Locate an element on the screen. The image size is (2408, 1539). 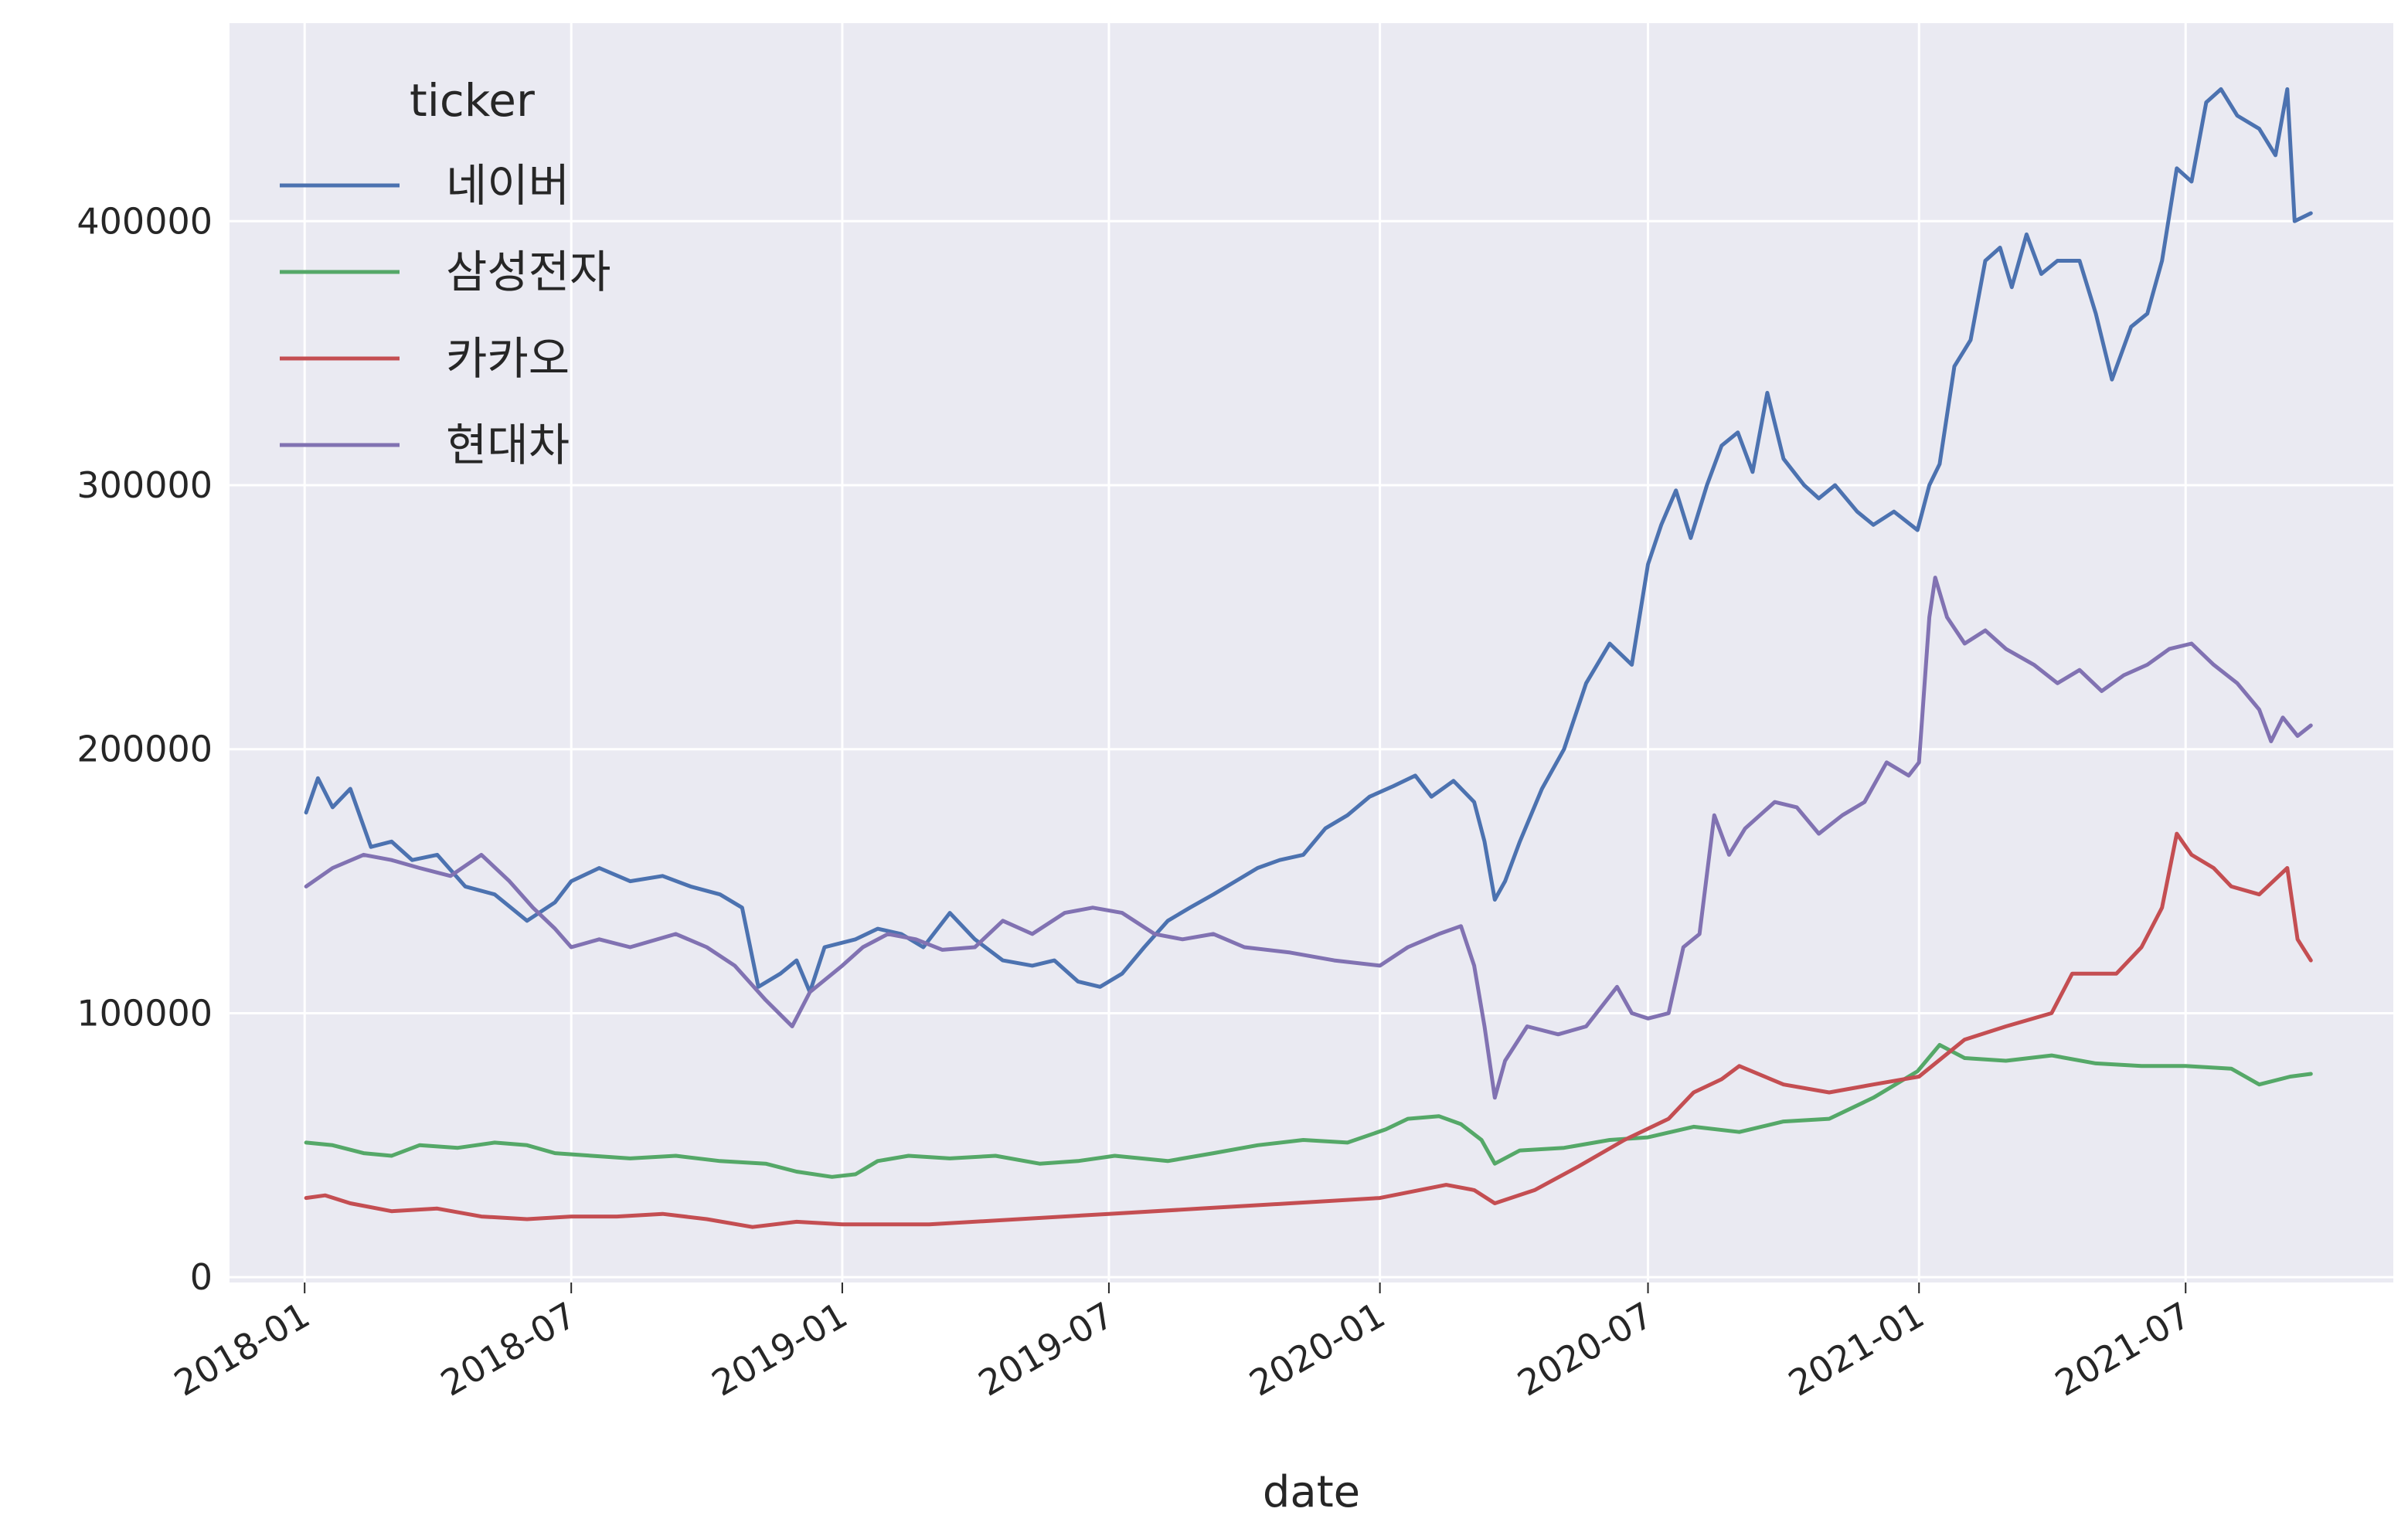
x-tick-label: 2021-07 is located at coordinates (2122, 1349).